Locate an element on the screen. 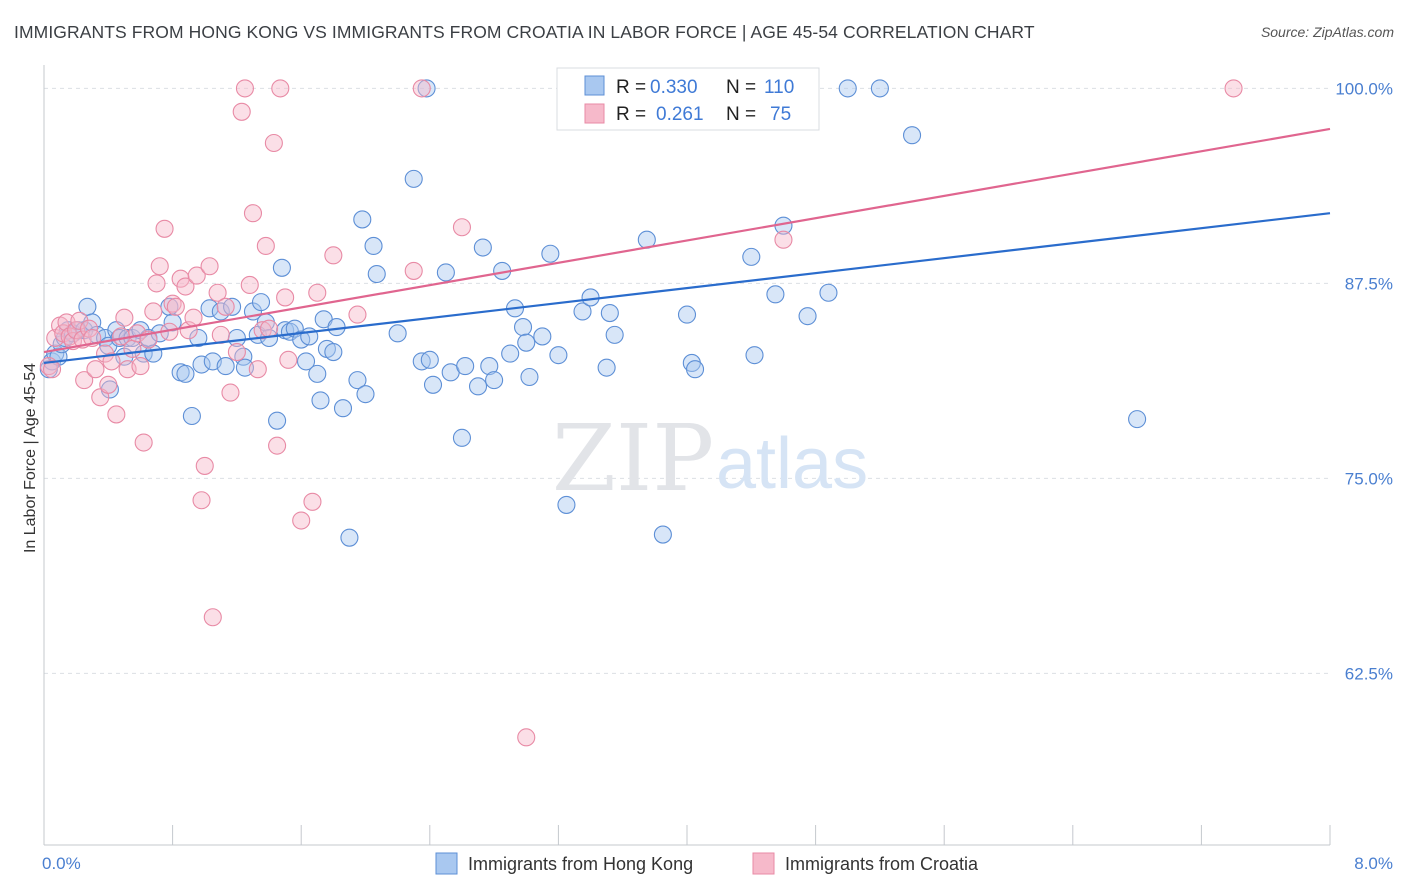 The height and width of the screenshot is (892, 1406). legend-r-value-2: 0.261 is located at coordinates (680, 114).